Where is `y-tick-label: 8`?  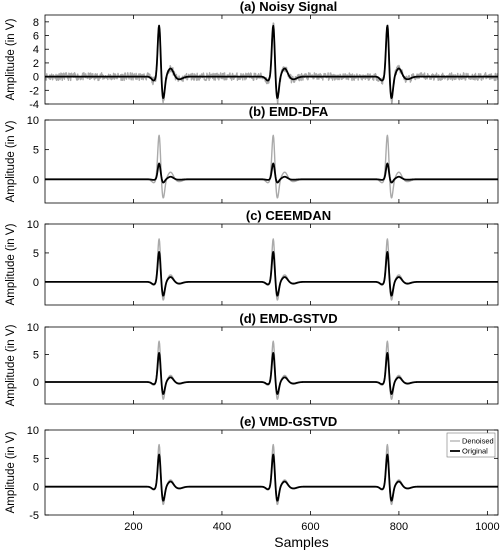 y-tick-label: 8 is located at coordinates (36, 23).